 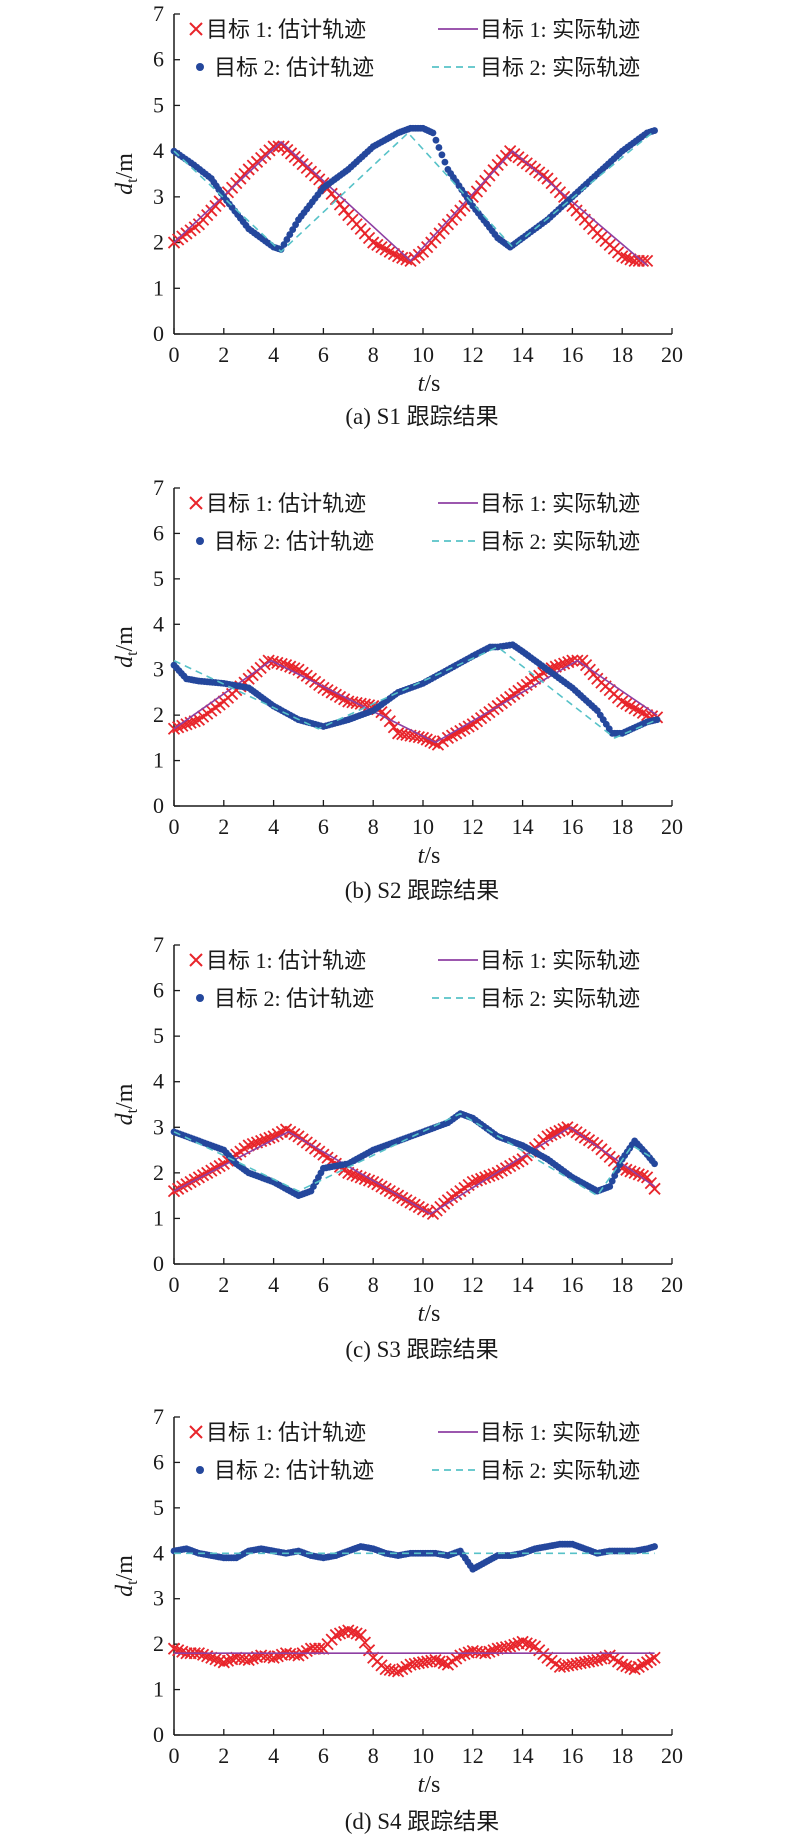 What do you see at coordinates (273, 1755) in the screenshot?
I see `x-tick-label: 4` at bounding box center [273, 1755].